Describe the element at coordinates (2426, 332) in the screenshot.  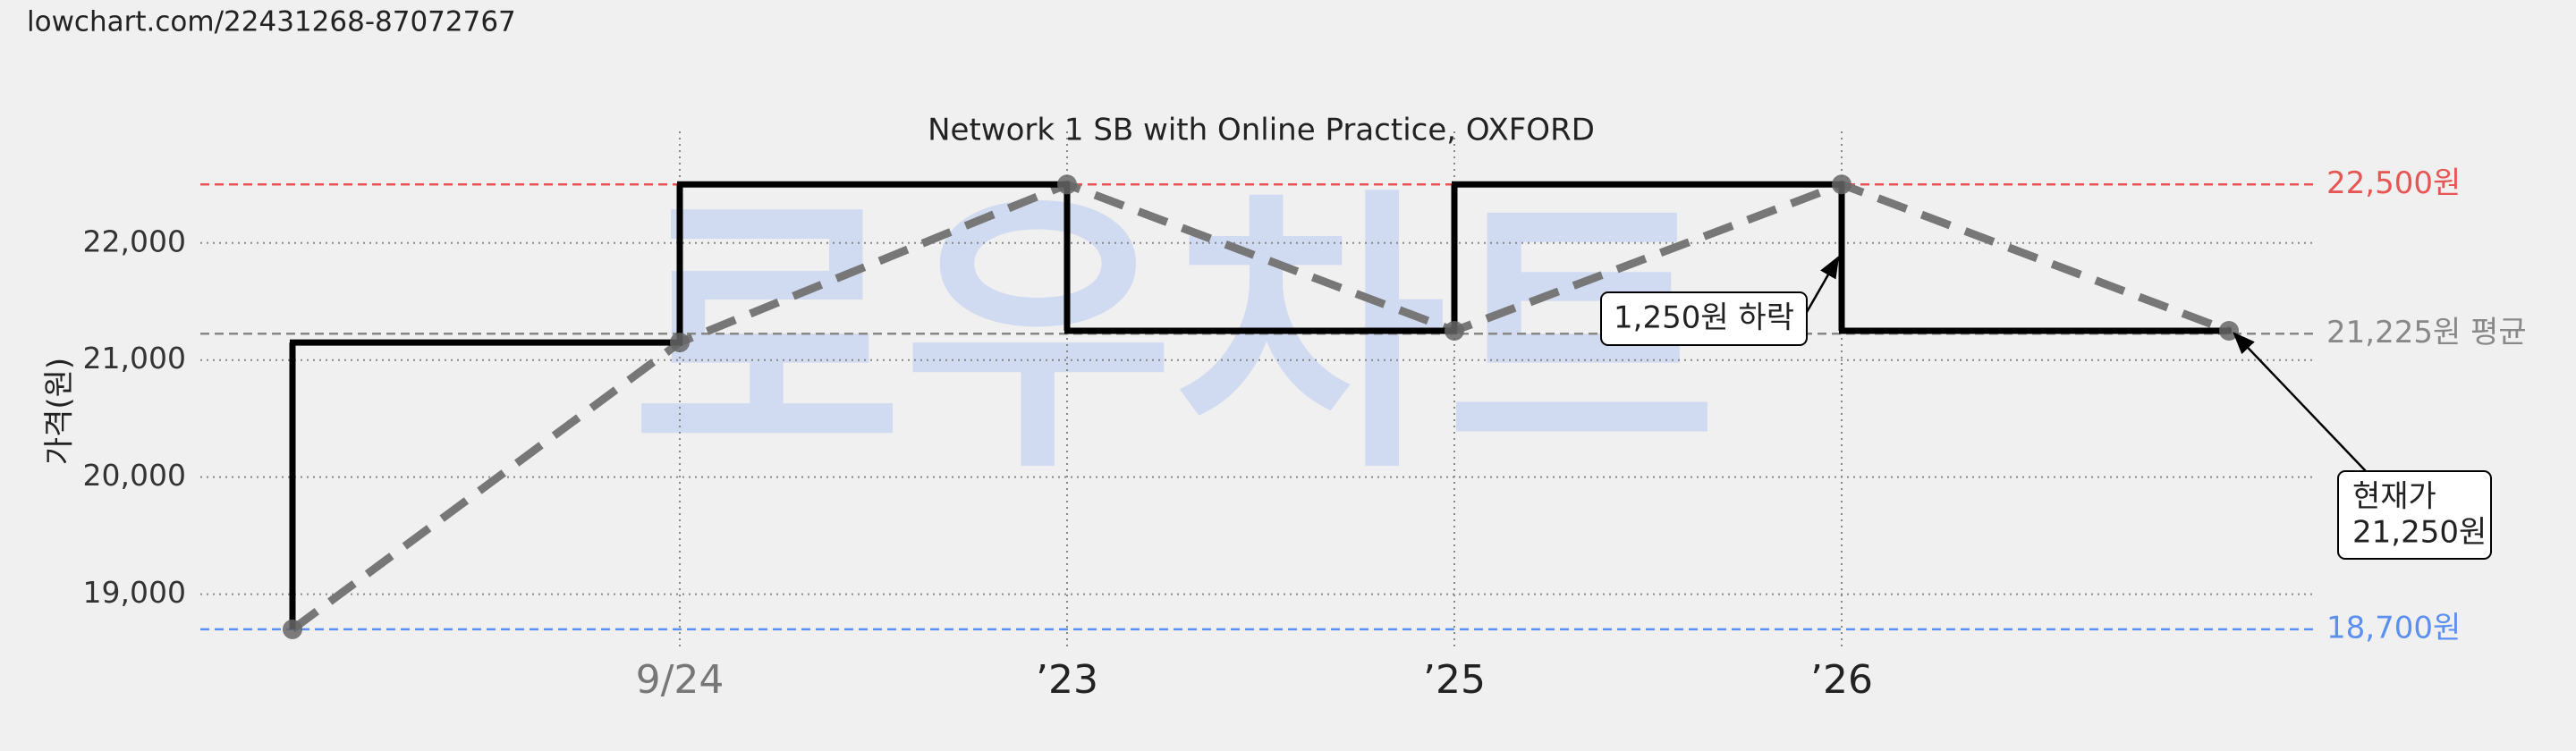
I see `reference-label: 21,225원 평균` at that location.